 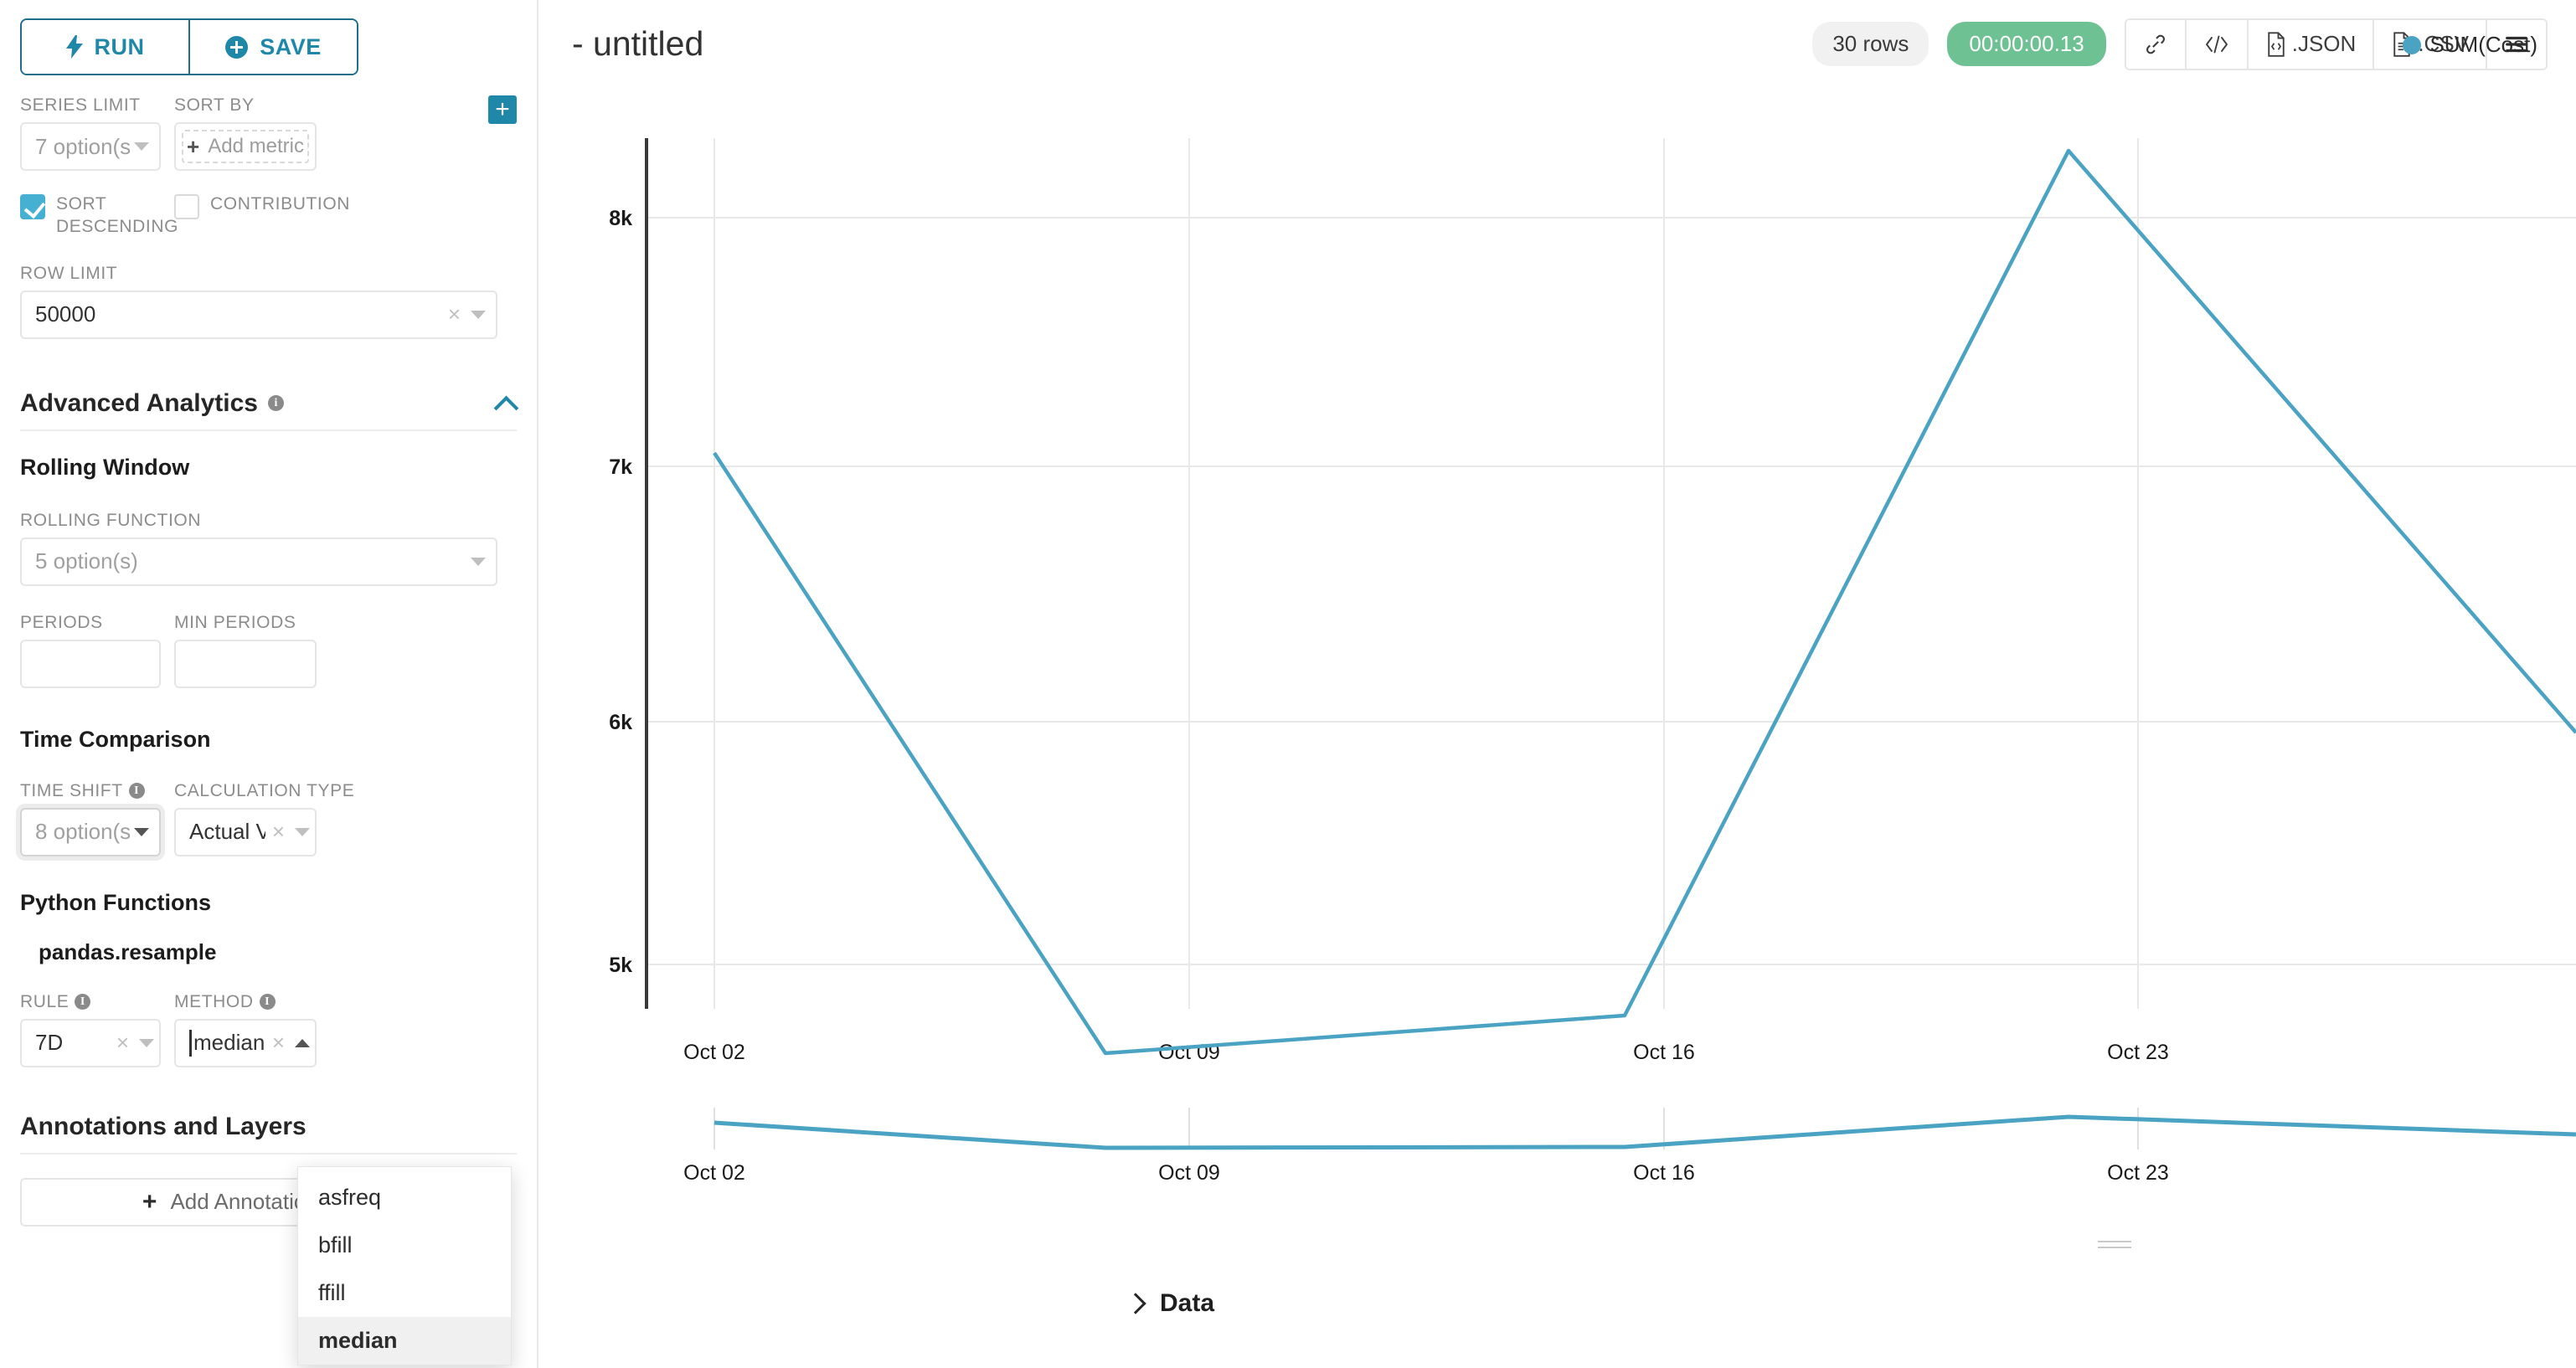 I want to click on time-shift-select: 8 option(s), so click(x=90, y=831).